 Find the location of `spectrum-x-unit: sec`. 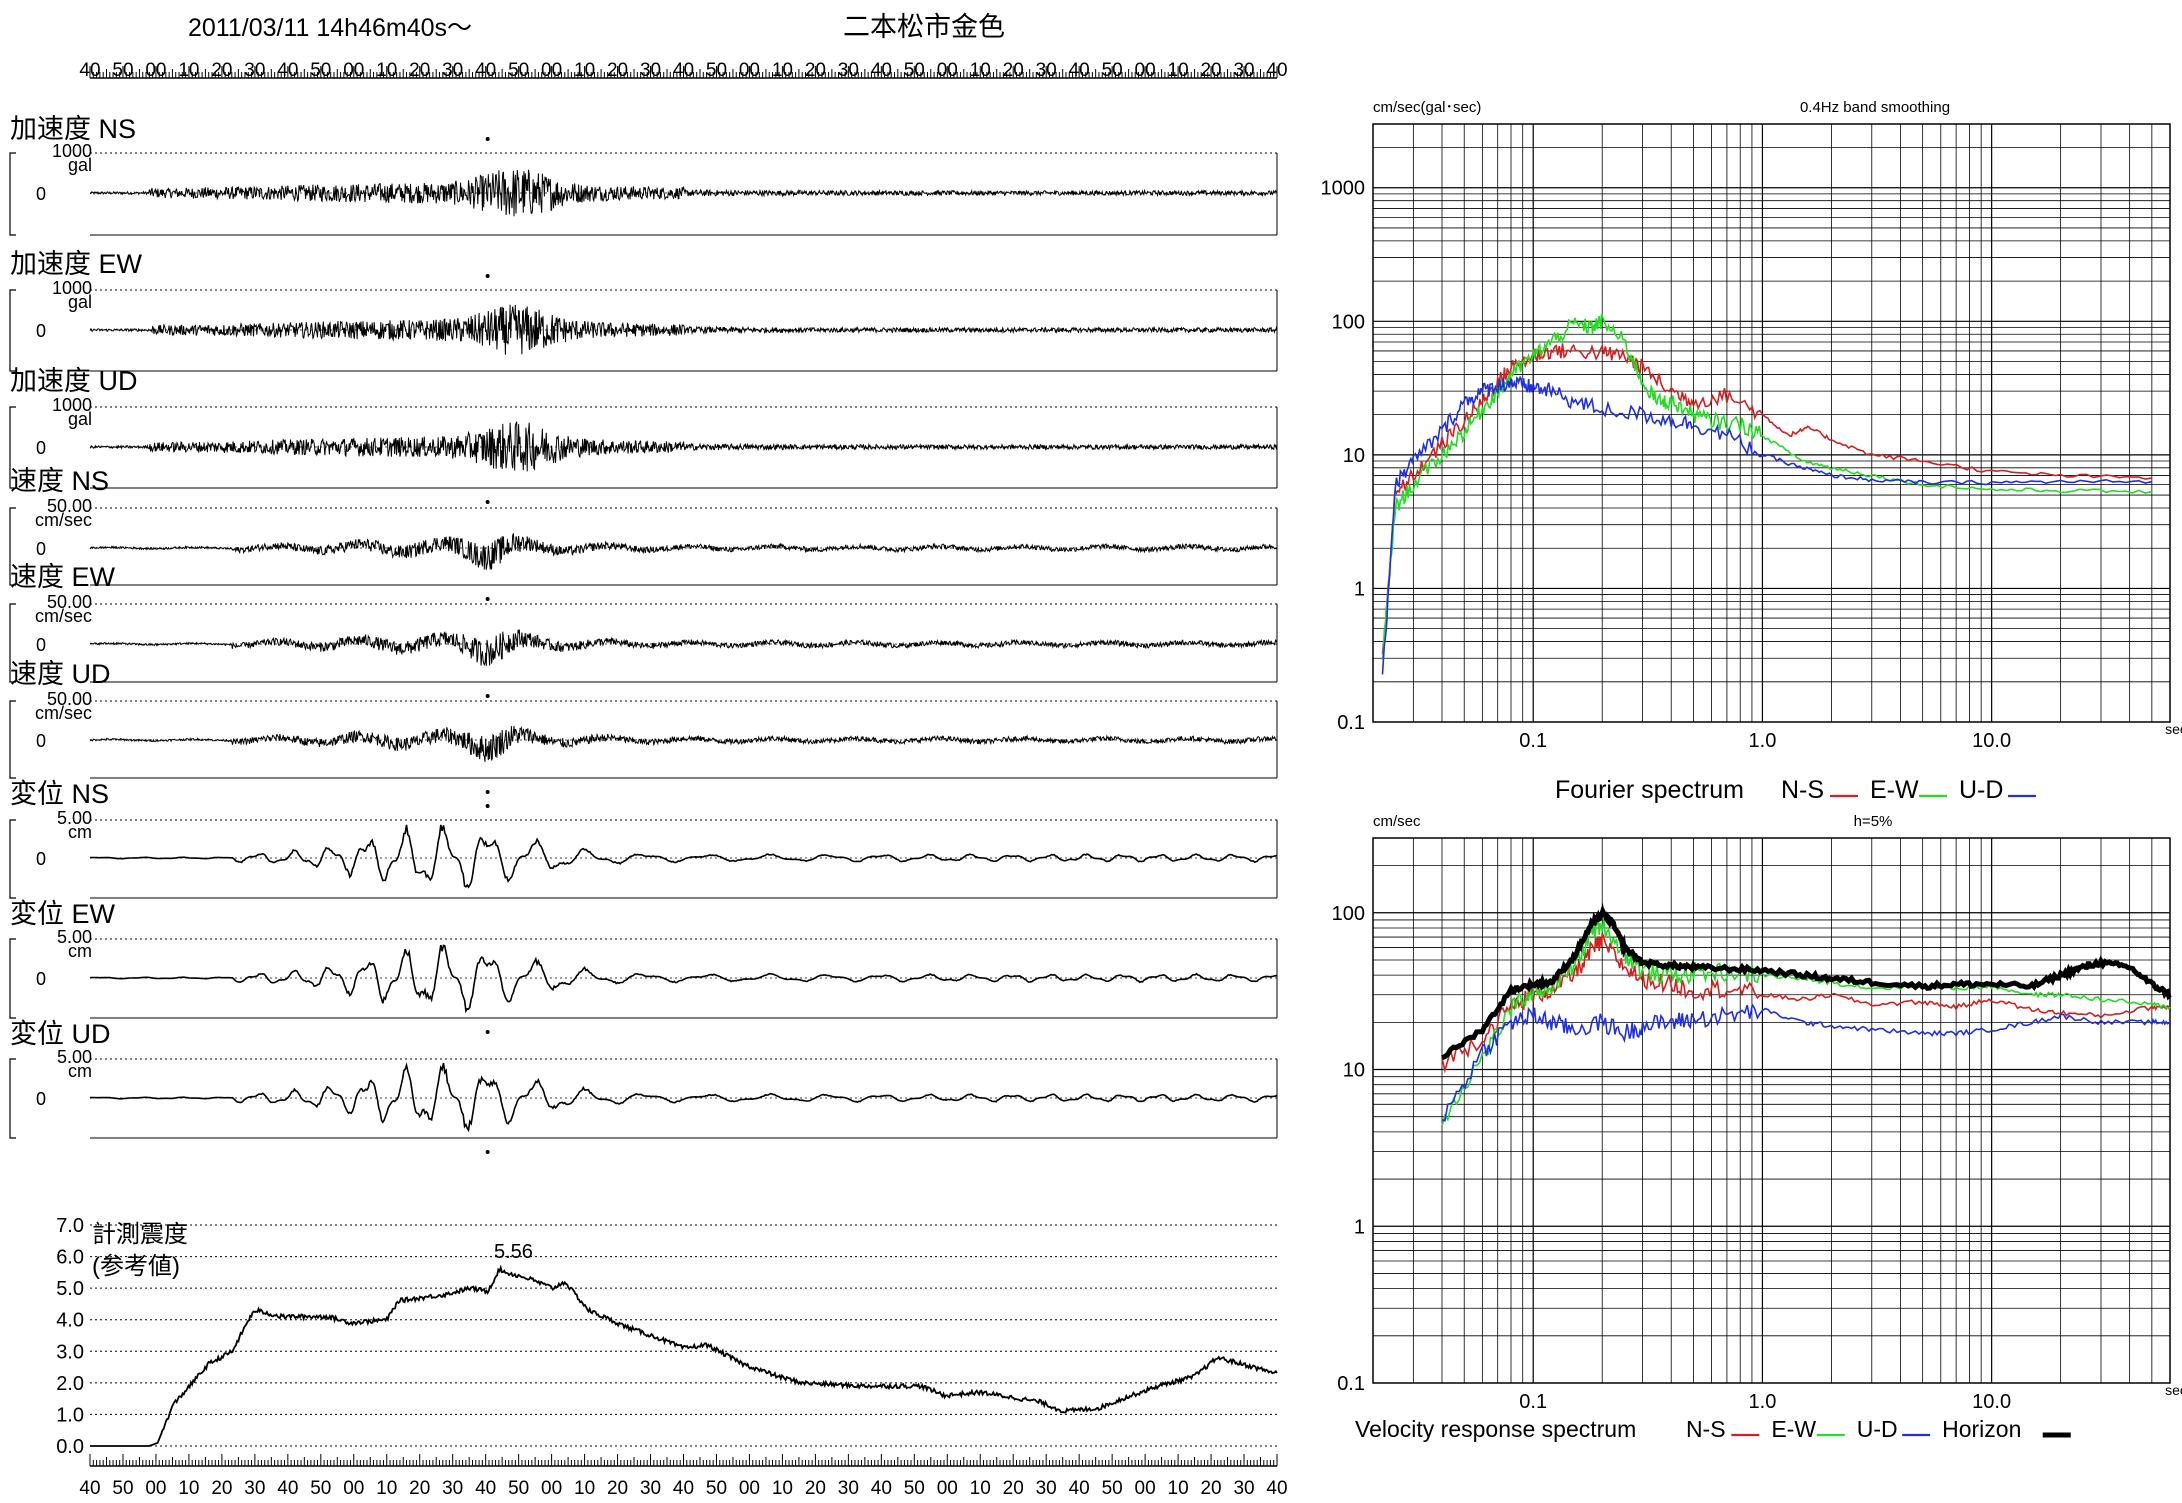

spectrum-x-unit: sec is located at coordinates (2173, 729).